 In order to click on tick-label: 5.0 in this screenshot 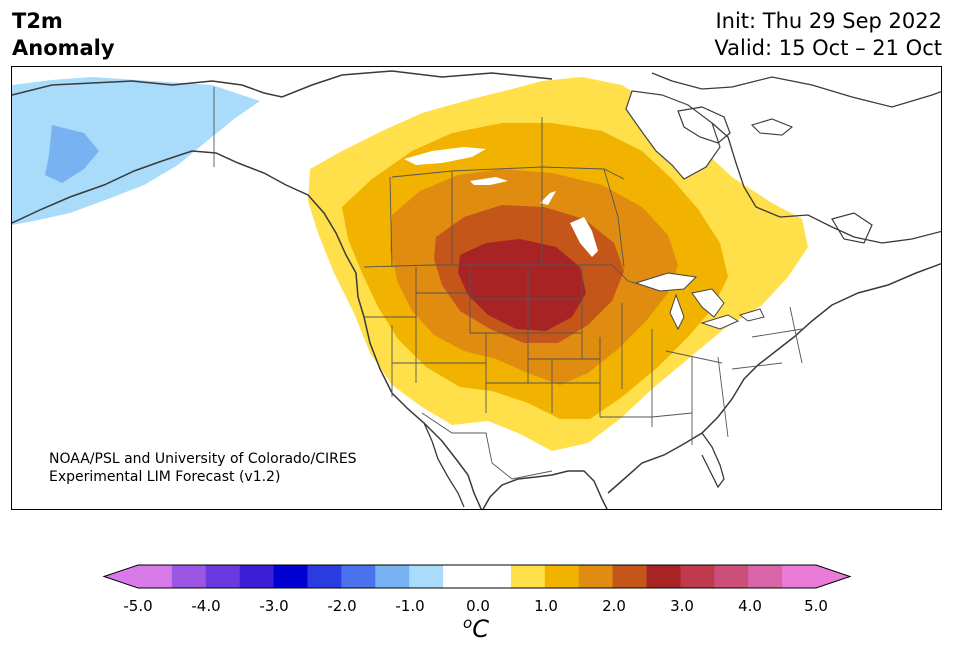, I will do `click(816, 606)`.